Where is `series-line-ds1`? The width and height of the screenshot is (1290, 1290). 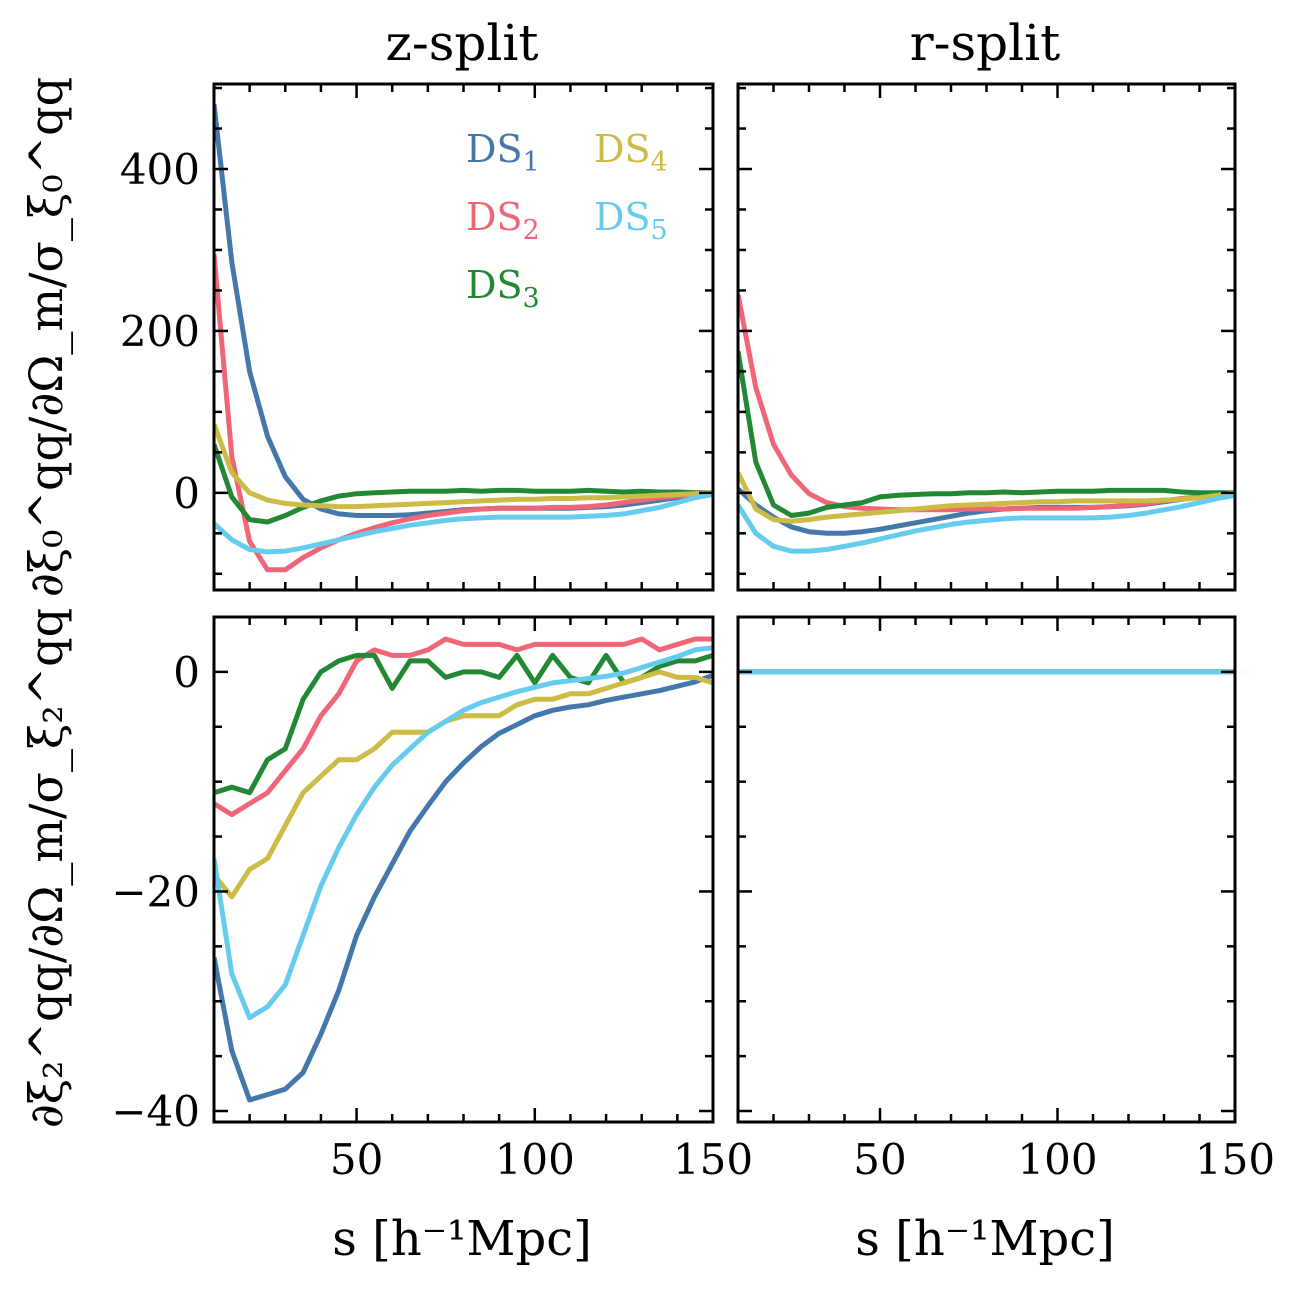
series-line-ds1 is located at coordinates (463, 887).